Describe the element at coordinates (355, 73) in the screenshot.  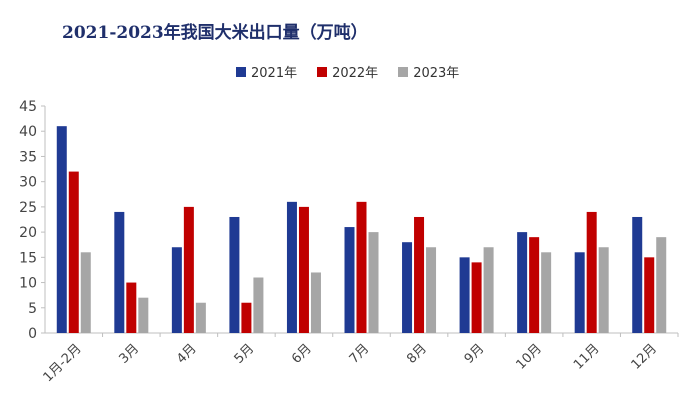
I see `legend-label-2022: 2022年` at that location.